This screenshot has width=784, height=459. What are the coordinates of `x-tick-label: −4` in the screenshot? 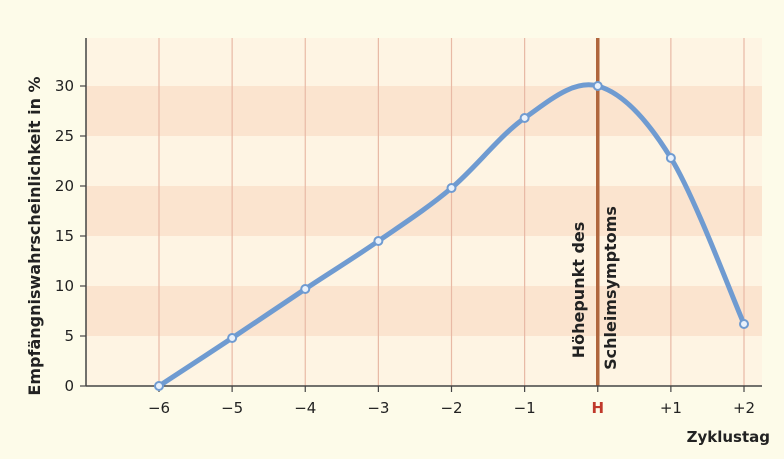 It's located at (305, 408).